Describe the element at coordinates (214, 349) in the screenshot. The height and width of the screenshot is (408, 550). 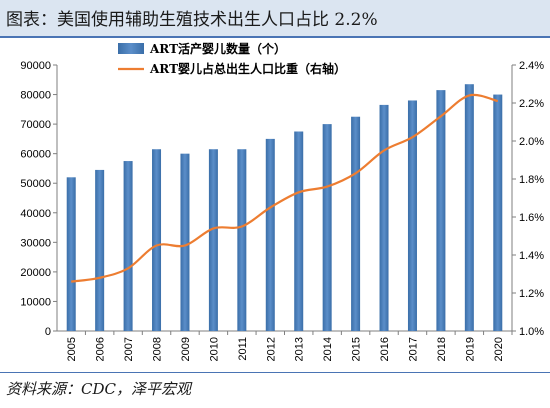
I see `x-tick-label: 2010` at that location.